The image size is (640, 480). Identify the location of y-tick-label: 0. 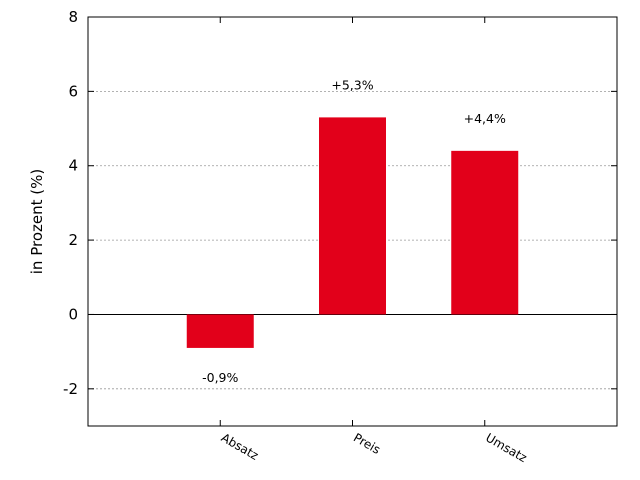
(73, 314).